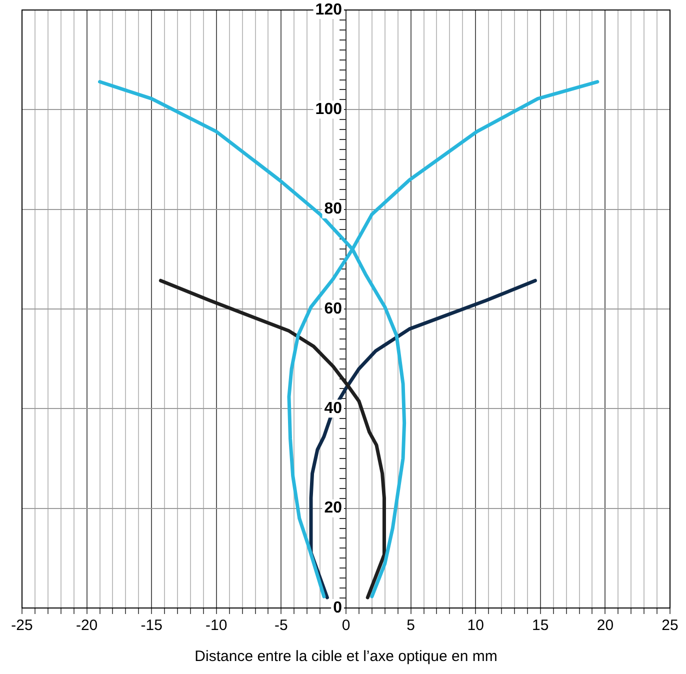 The width and height of the screenshot is (686, 674). I want to click on y-tick-label: 100, so click(328, 109).